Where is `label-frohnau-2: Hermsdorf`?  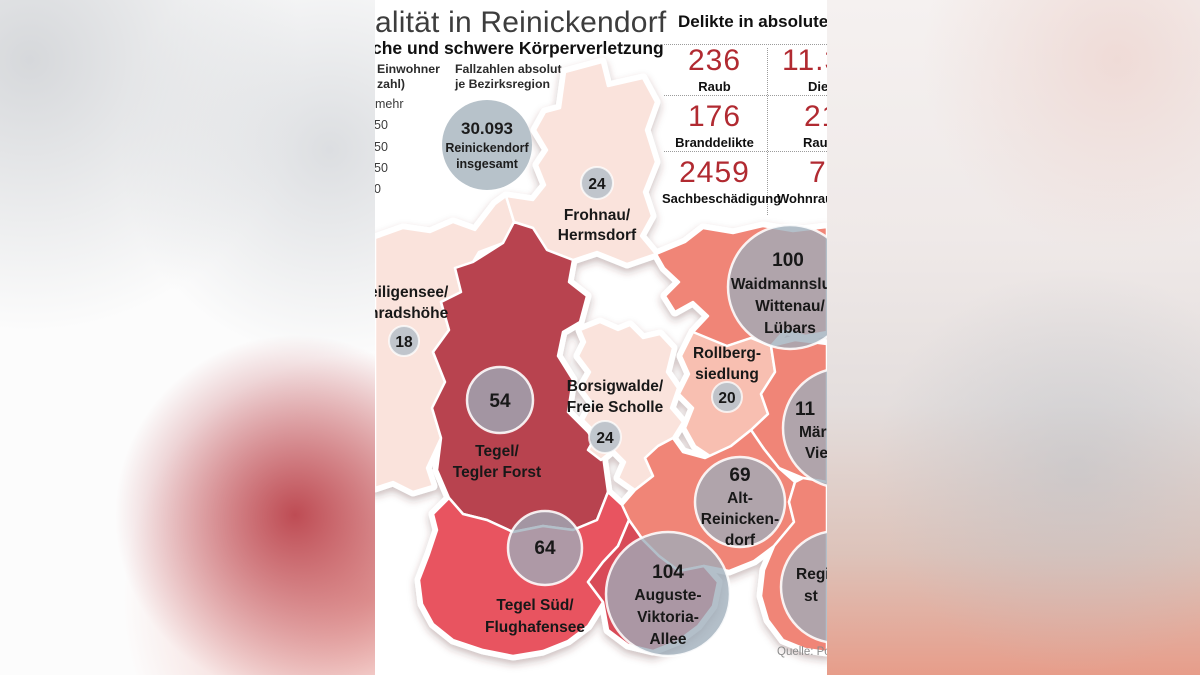 label-frohnau-2: Hermsdorf is located at coordinates (597, 235).